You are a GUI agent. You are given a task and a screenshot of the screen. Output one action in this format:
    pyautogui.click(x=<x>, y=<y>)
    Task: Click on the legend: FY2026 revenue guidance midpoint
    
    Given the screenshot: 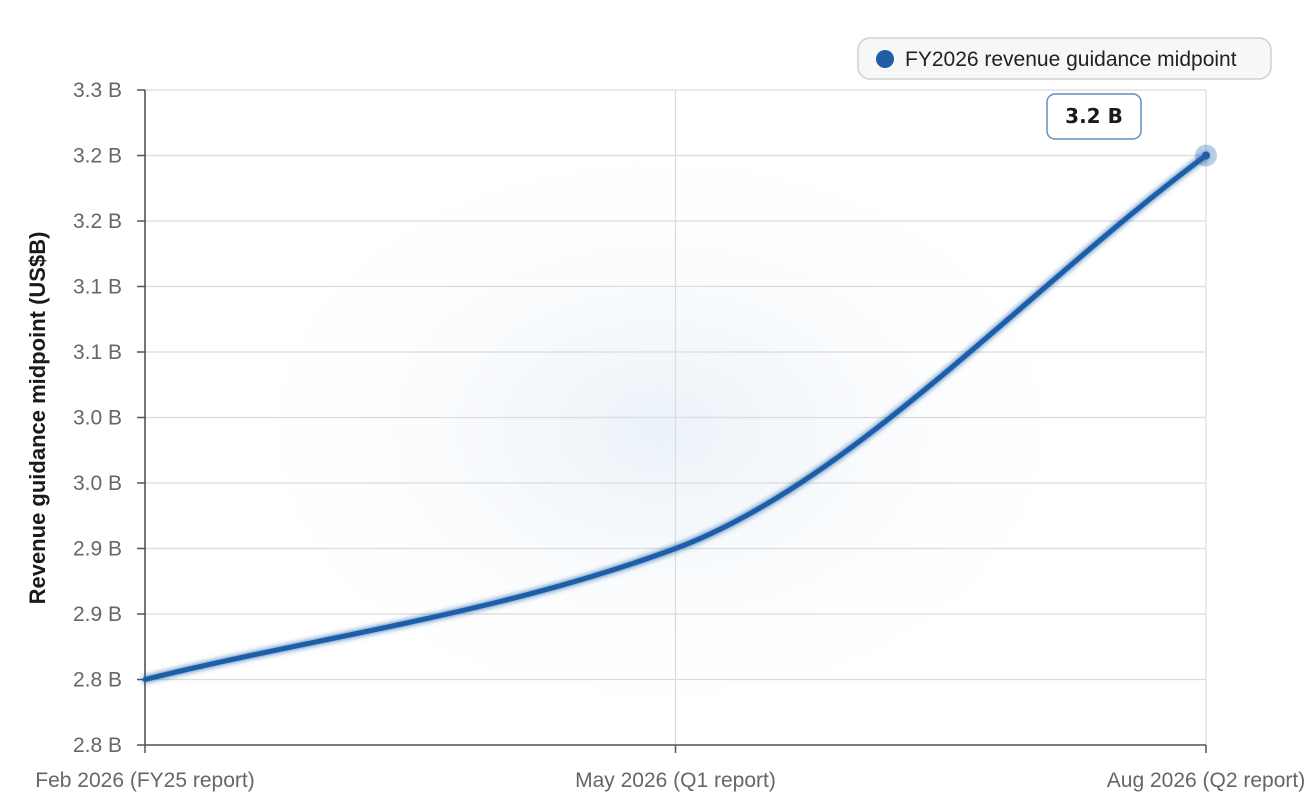 What is the action you would take?
    pyautogui.click(x=1064, y=58)
    